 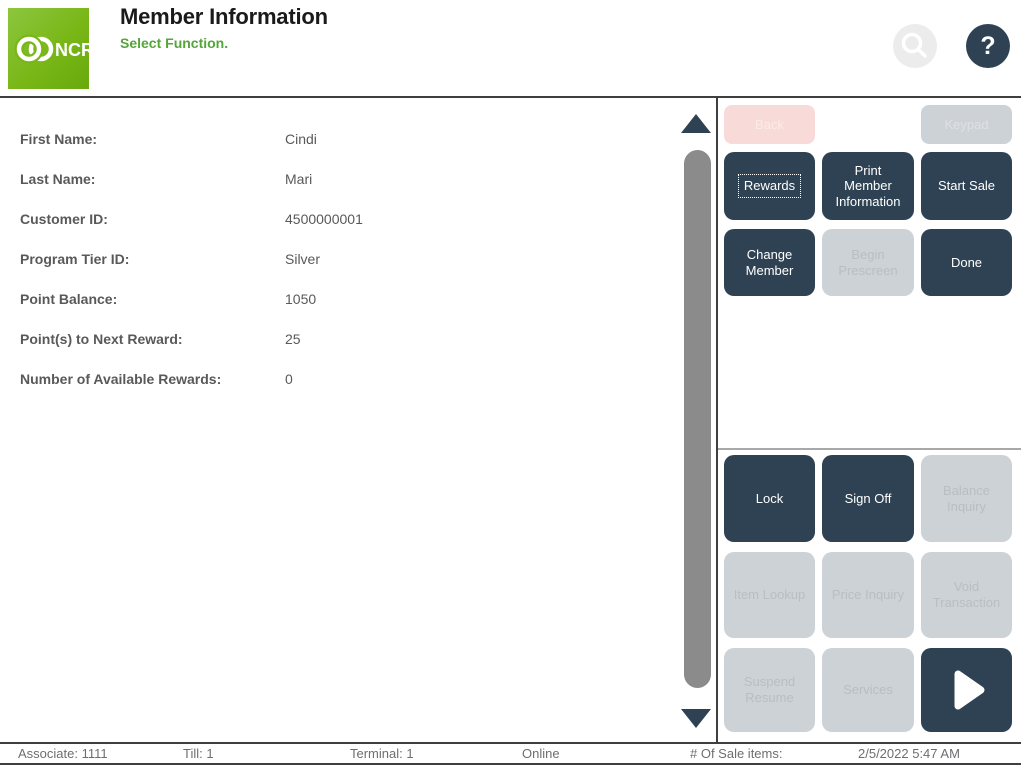 I want to click on field-row-points-to-next-reward: Point(s) to Next Reward: 25, so click(x=340, y=339).